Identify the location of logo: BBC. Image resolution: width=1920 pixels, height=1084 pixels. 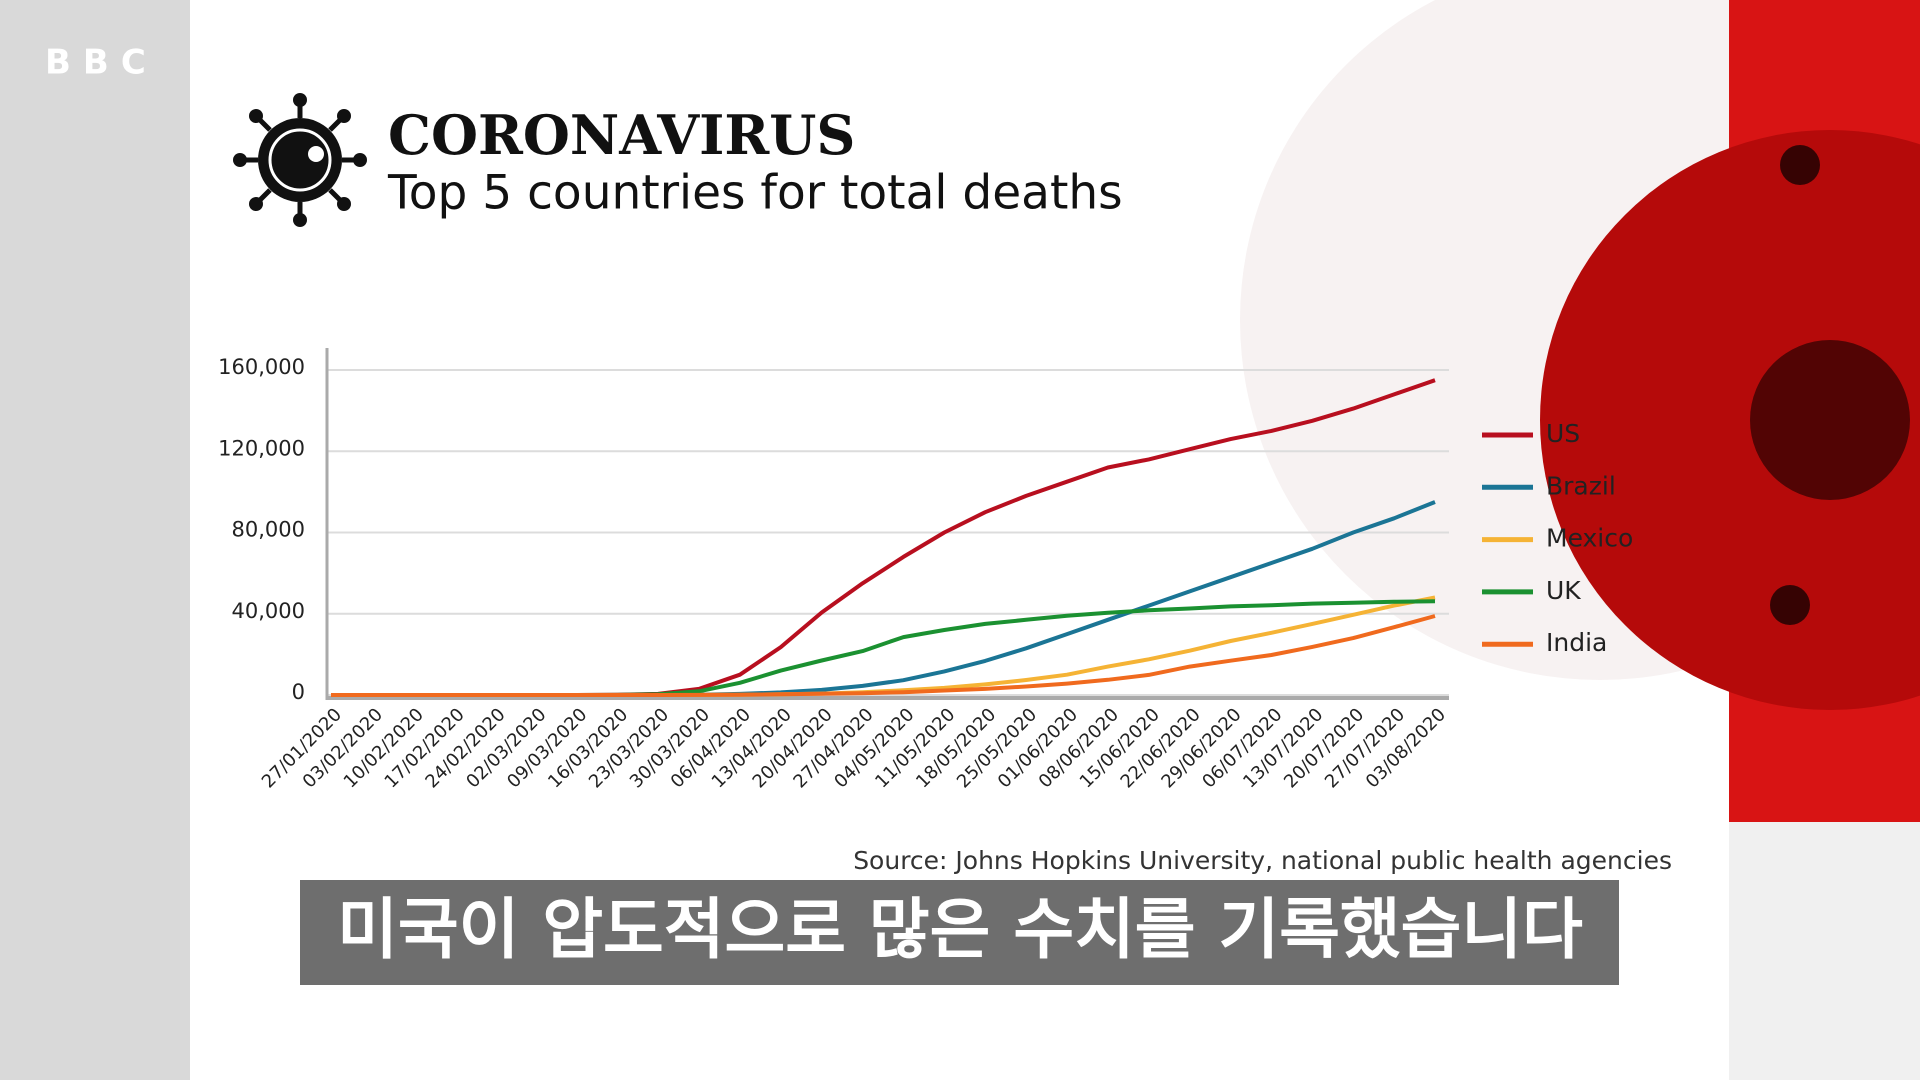
(101, 63).